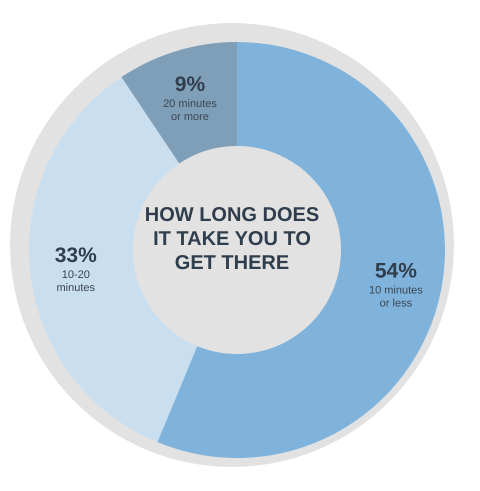 Image resolution: width=480 pixels, height=491 pixels. What do you see at coordinates (190, 110) in the screenshot?
I see `slice-label: 20 minutes or more` at bounding box center [190, 110].